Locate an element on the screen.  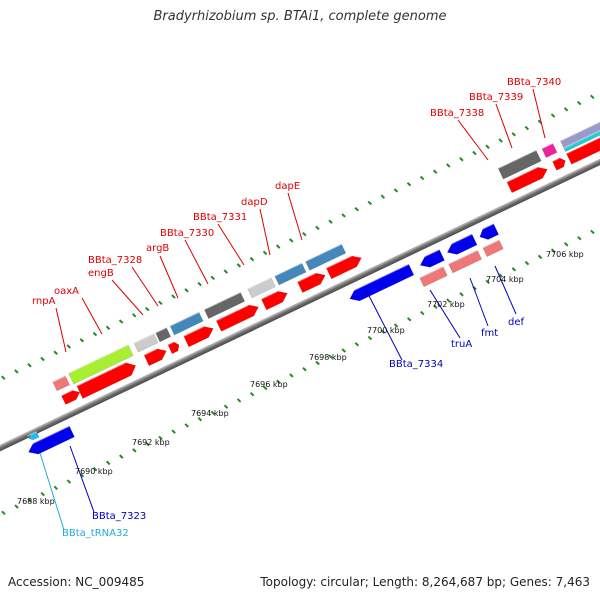
gene-label: BBta_7338 is located at coordinates (457, 113).